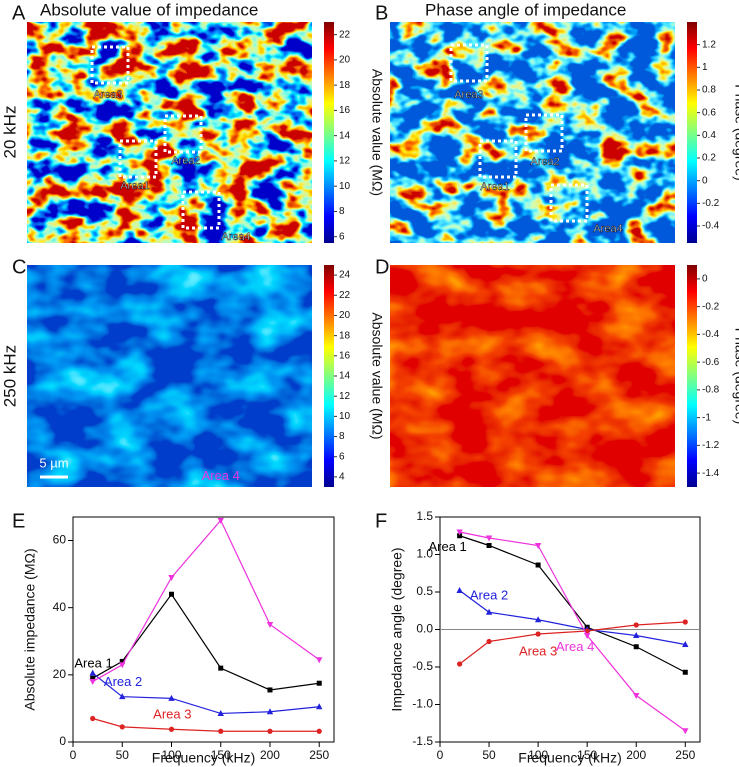  Describe the element at coordinates (422, 741) in the screenshot. I see `y-tick-label: -1.5` at that location.